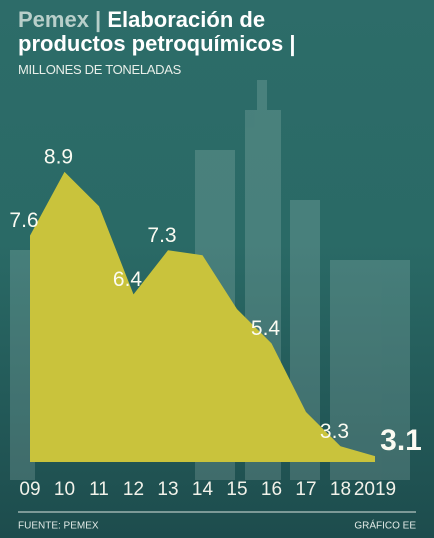  I want to click on title-part: Pemex |, so click(60, 19).